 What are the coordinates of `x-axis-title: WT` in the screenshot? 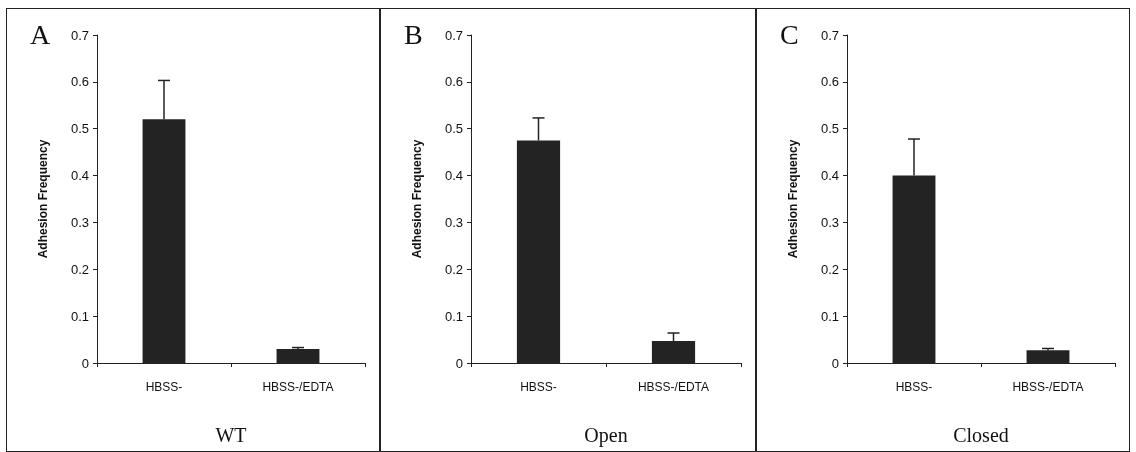 It's located at (231, 435).